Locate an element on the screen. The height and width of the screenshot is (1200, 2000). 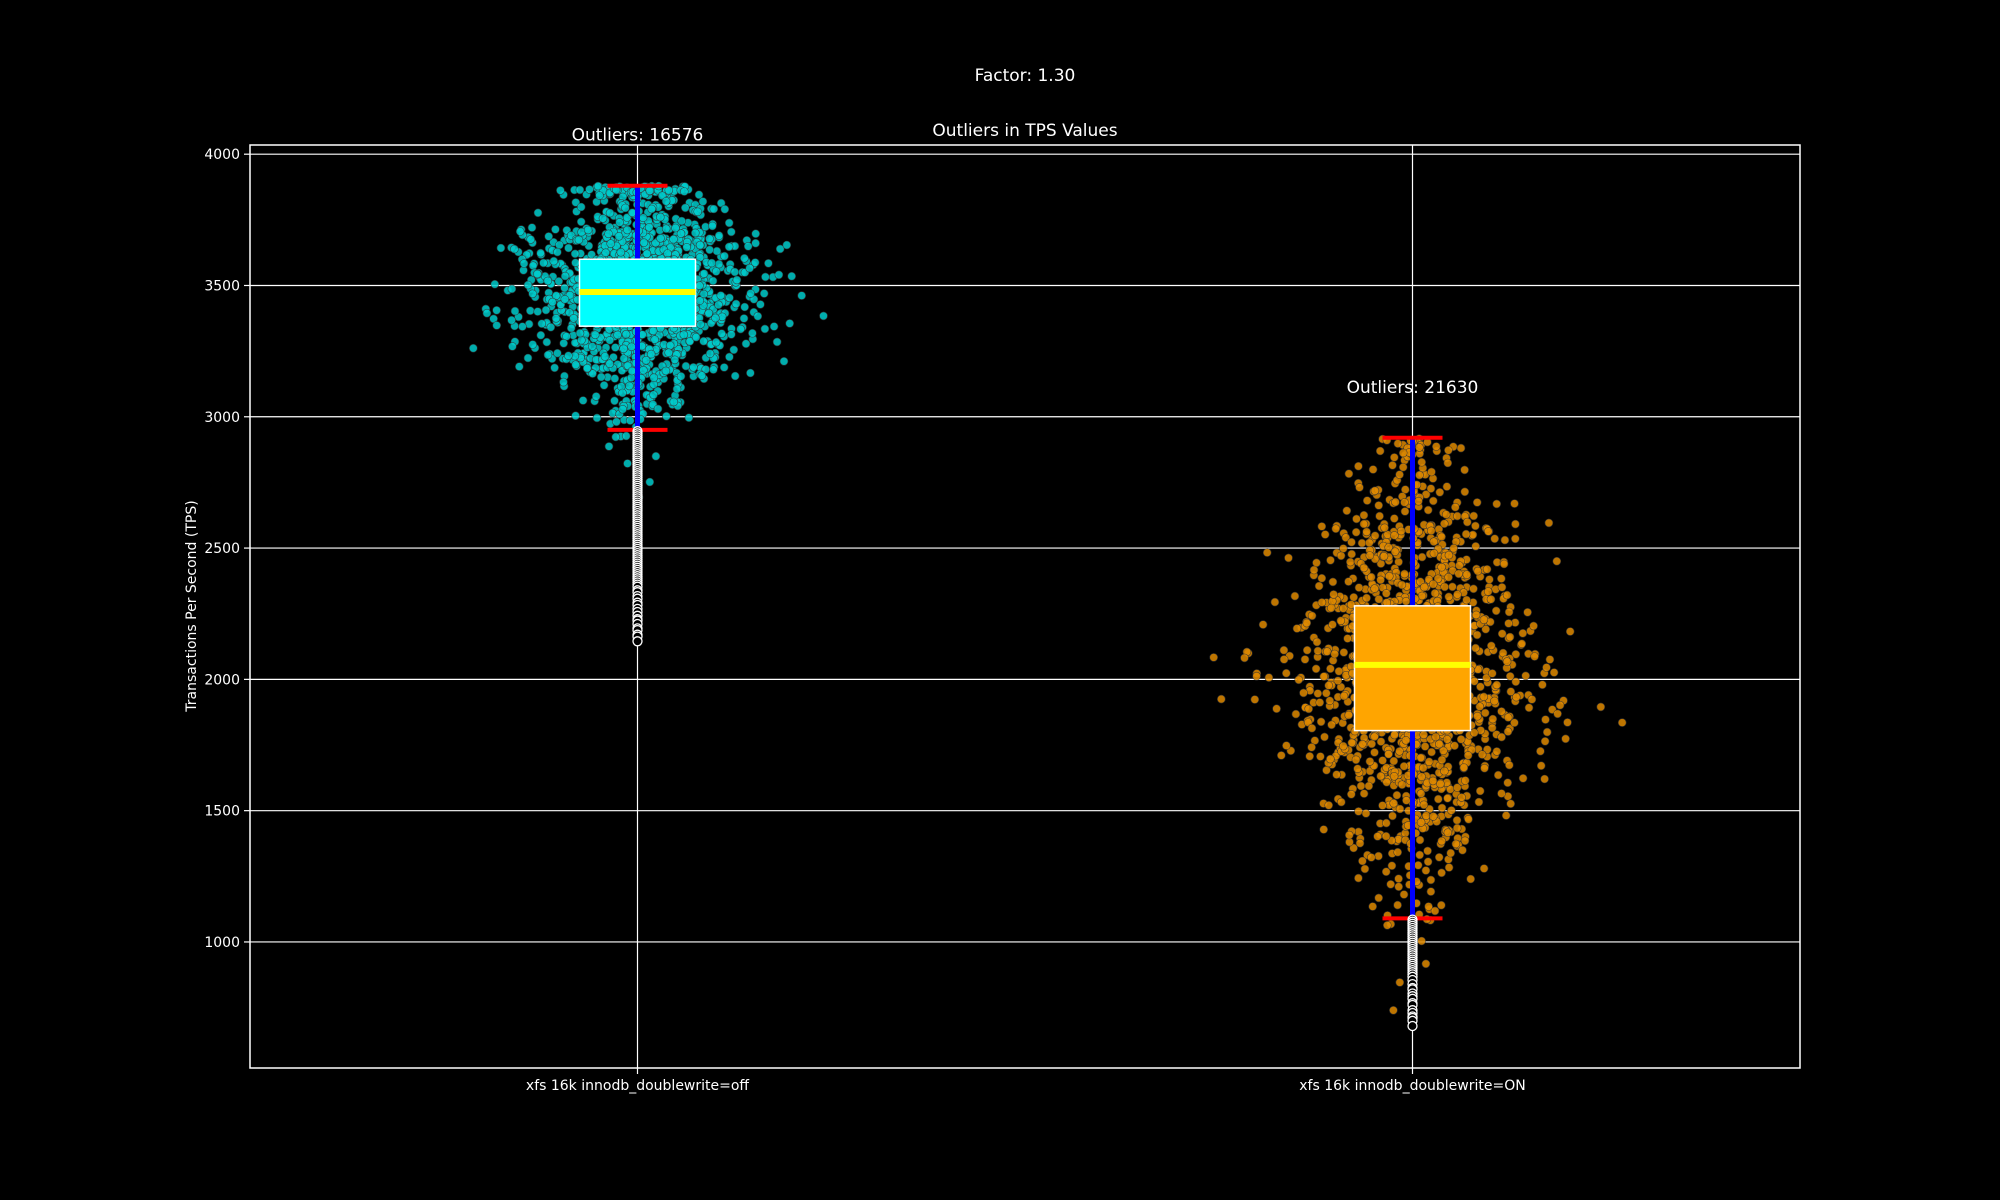
iqr-box is located at coordinates (1412, 668).